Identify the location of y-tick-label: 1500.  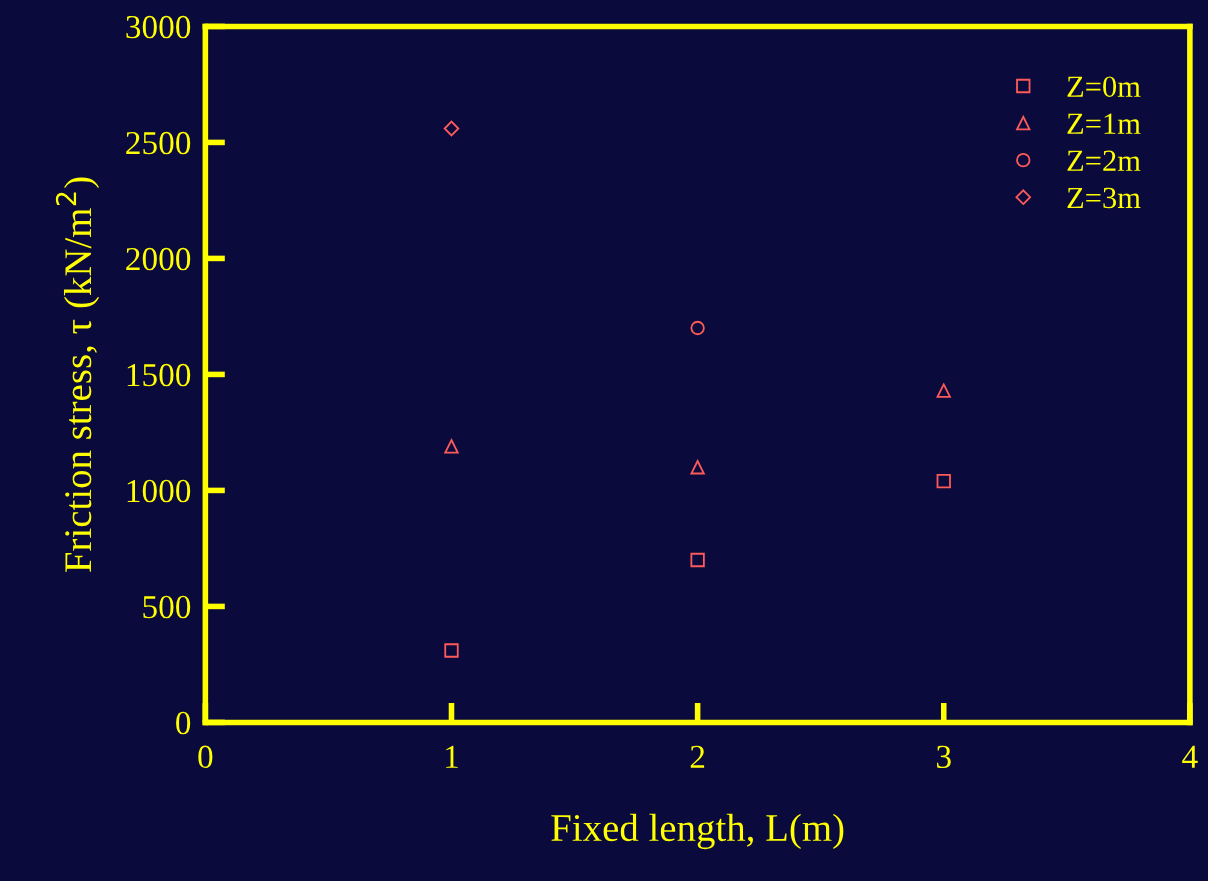
(159, 375).